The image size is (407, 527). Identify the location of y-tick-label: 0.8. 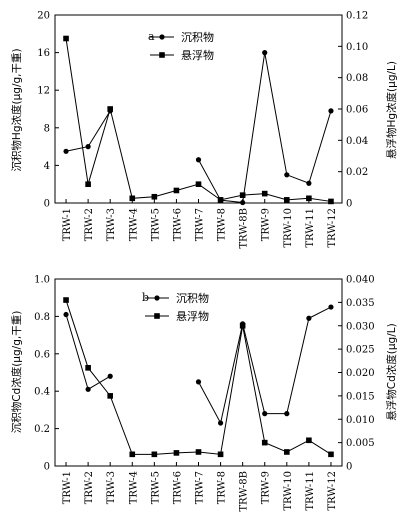
(42, 317).